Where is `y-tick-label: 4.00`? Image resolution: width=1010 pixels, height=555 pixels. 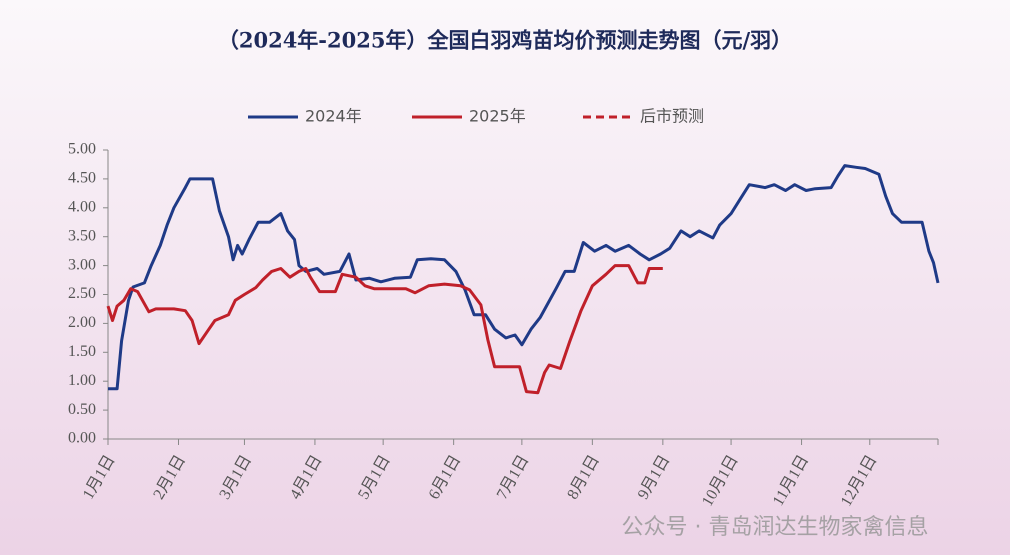
y-tick-label: 4.00 is located at coordinates (82, 206).